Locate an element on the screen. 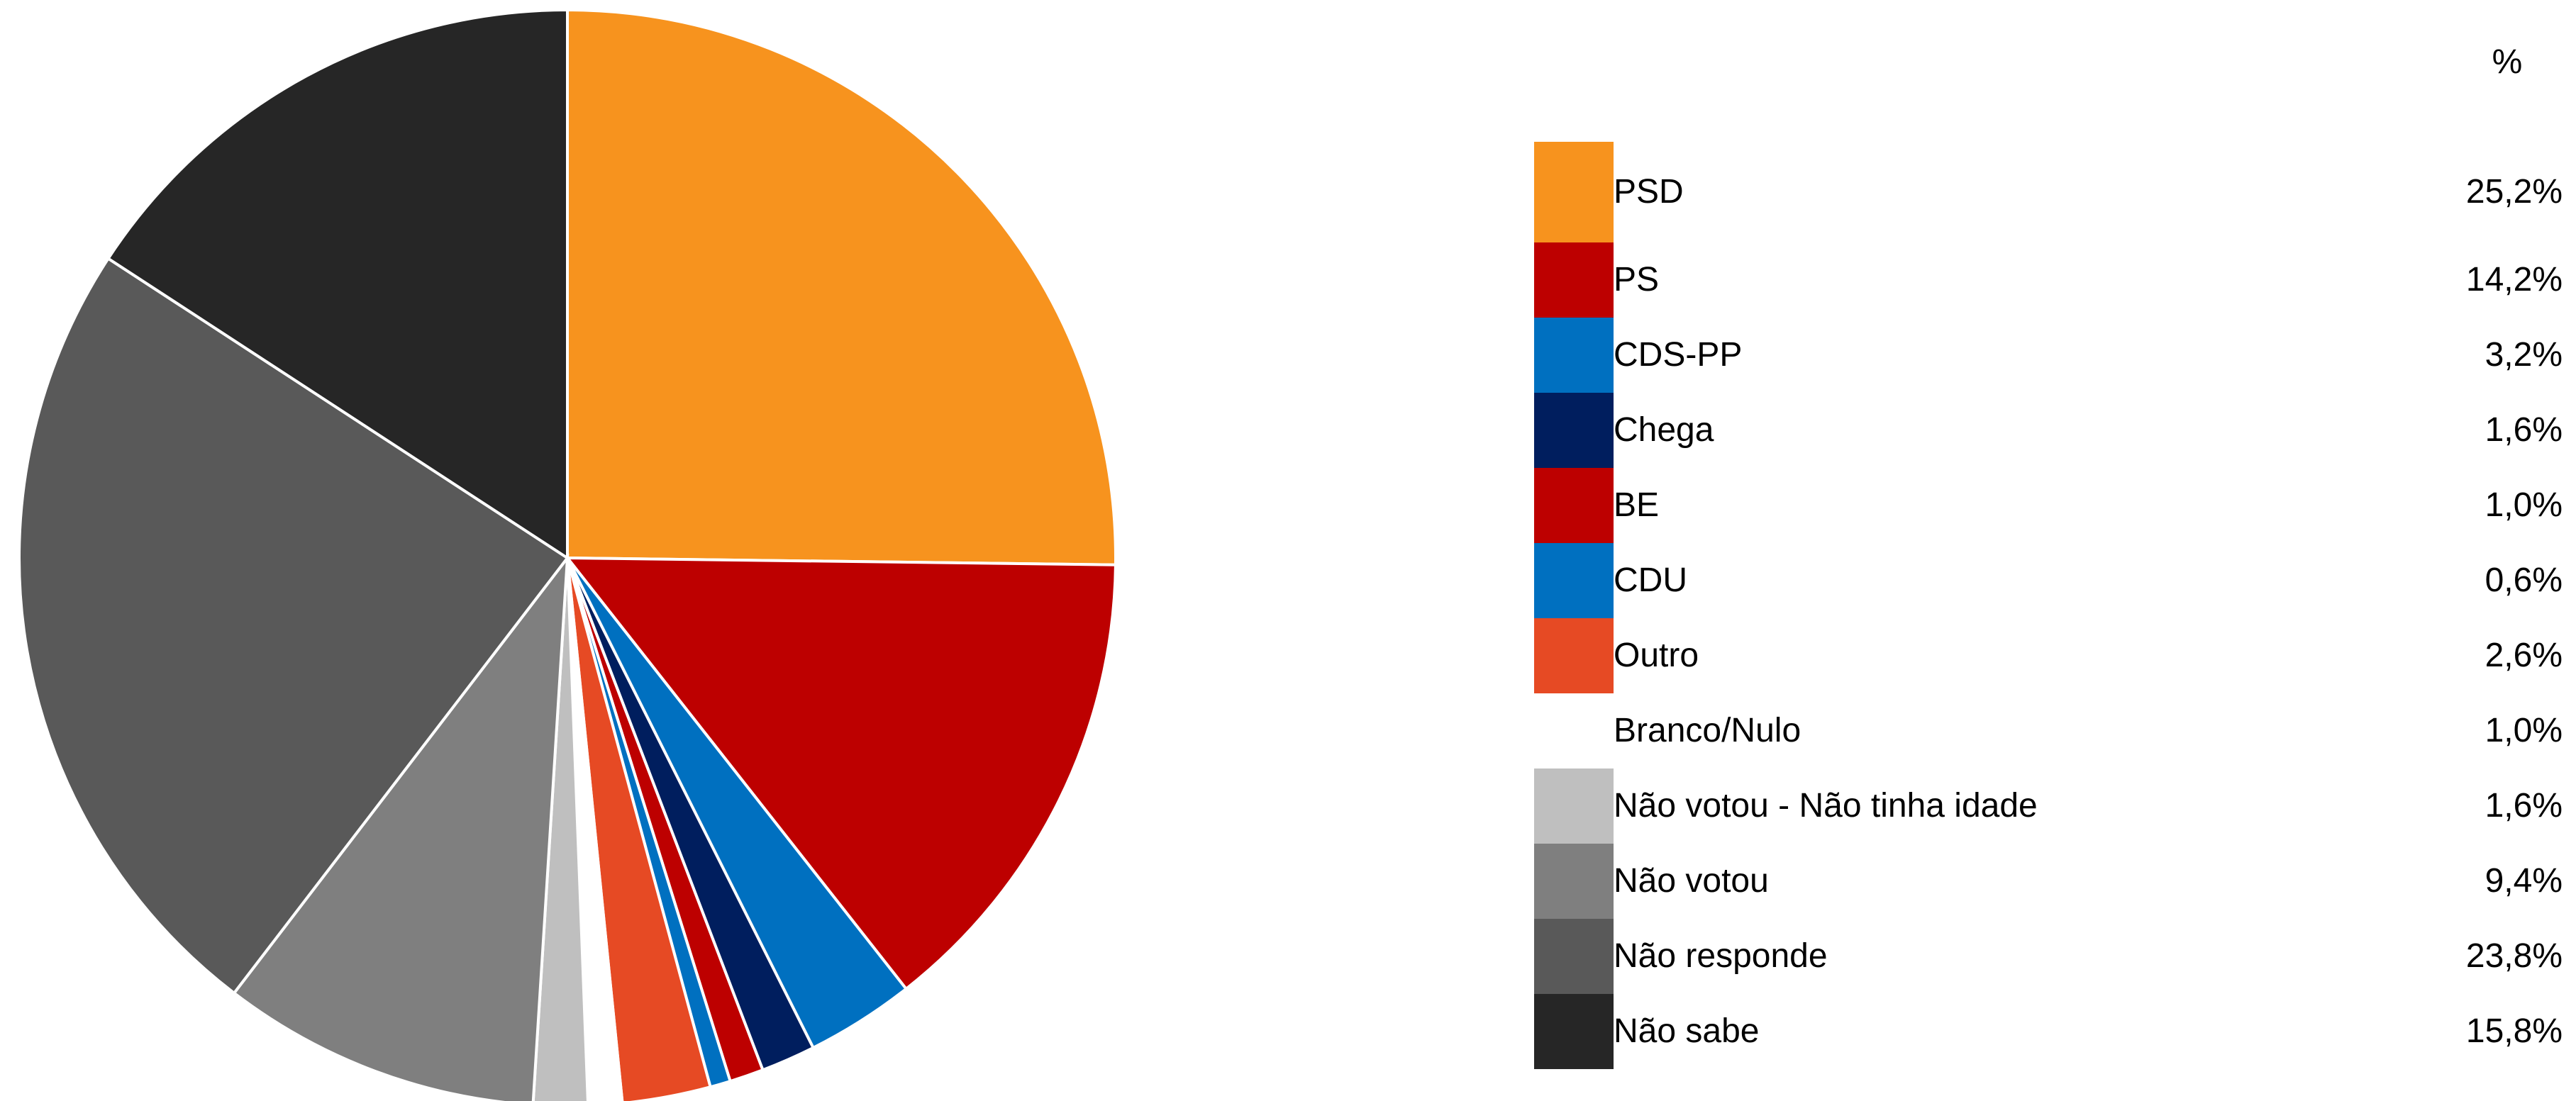  legend-item: Não votou 9,4% is located at coordinates (2048, 881).